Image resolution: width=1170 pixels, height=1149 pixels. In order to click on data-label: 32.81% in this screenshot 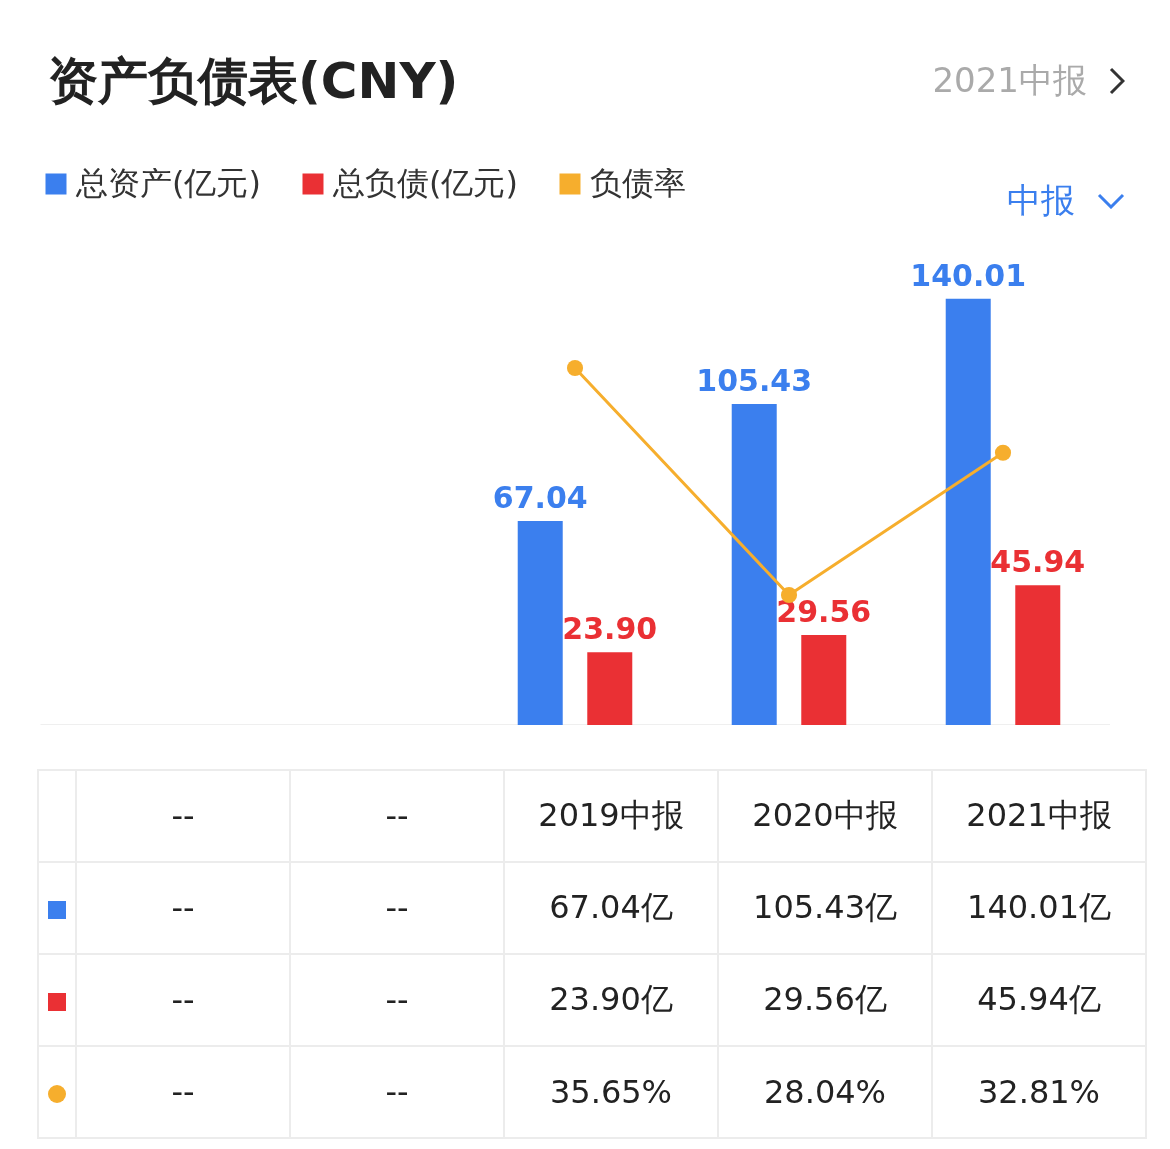, I will do `click(1039, 1092)`.